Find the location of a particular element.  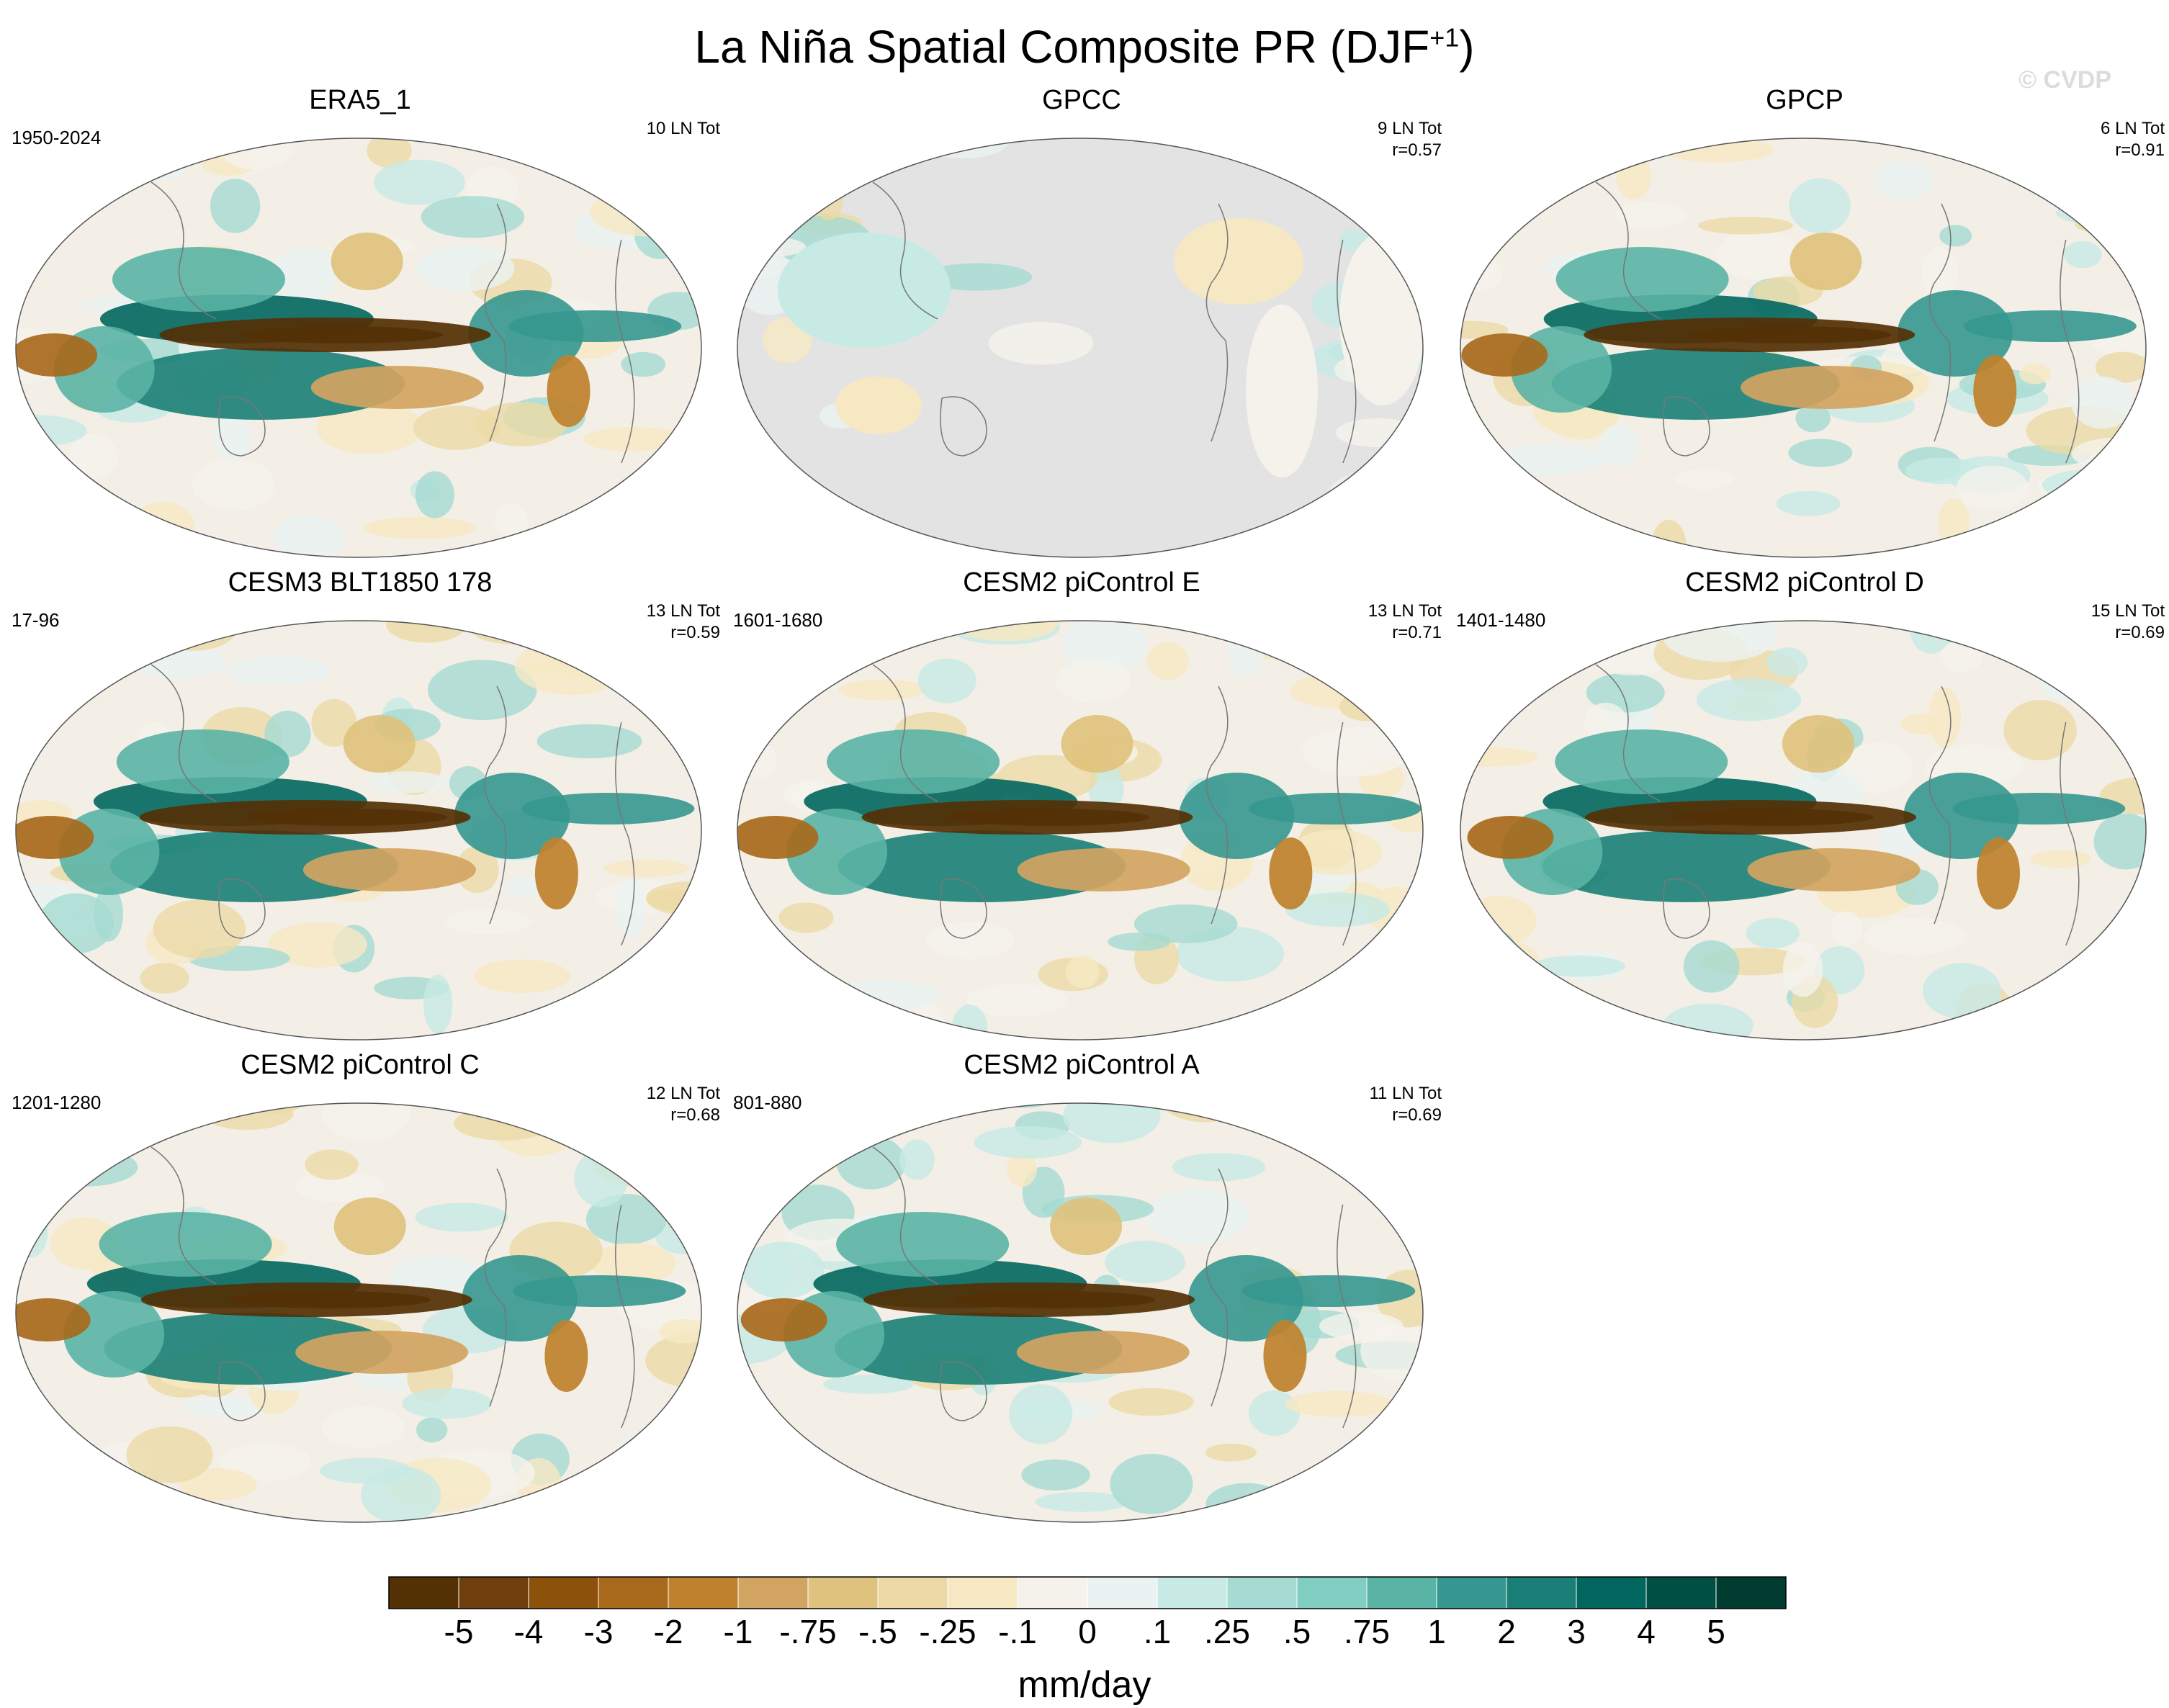

map-panel: ERA5_1 1950-2024 10 LN Tot is located at coordinates (360, 322).